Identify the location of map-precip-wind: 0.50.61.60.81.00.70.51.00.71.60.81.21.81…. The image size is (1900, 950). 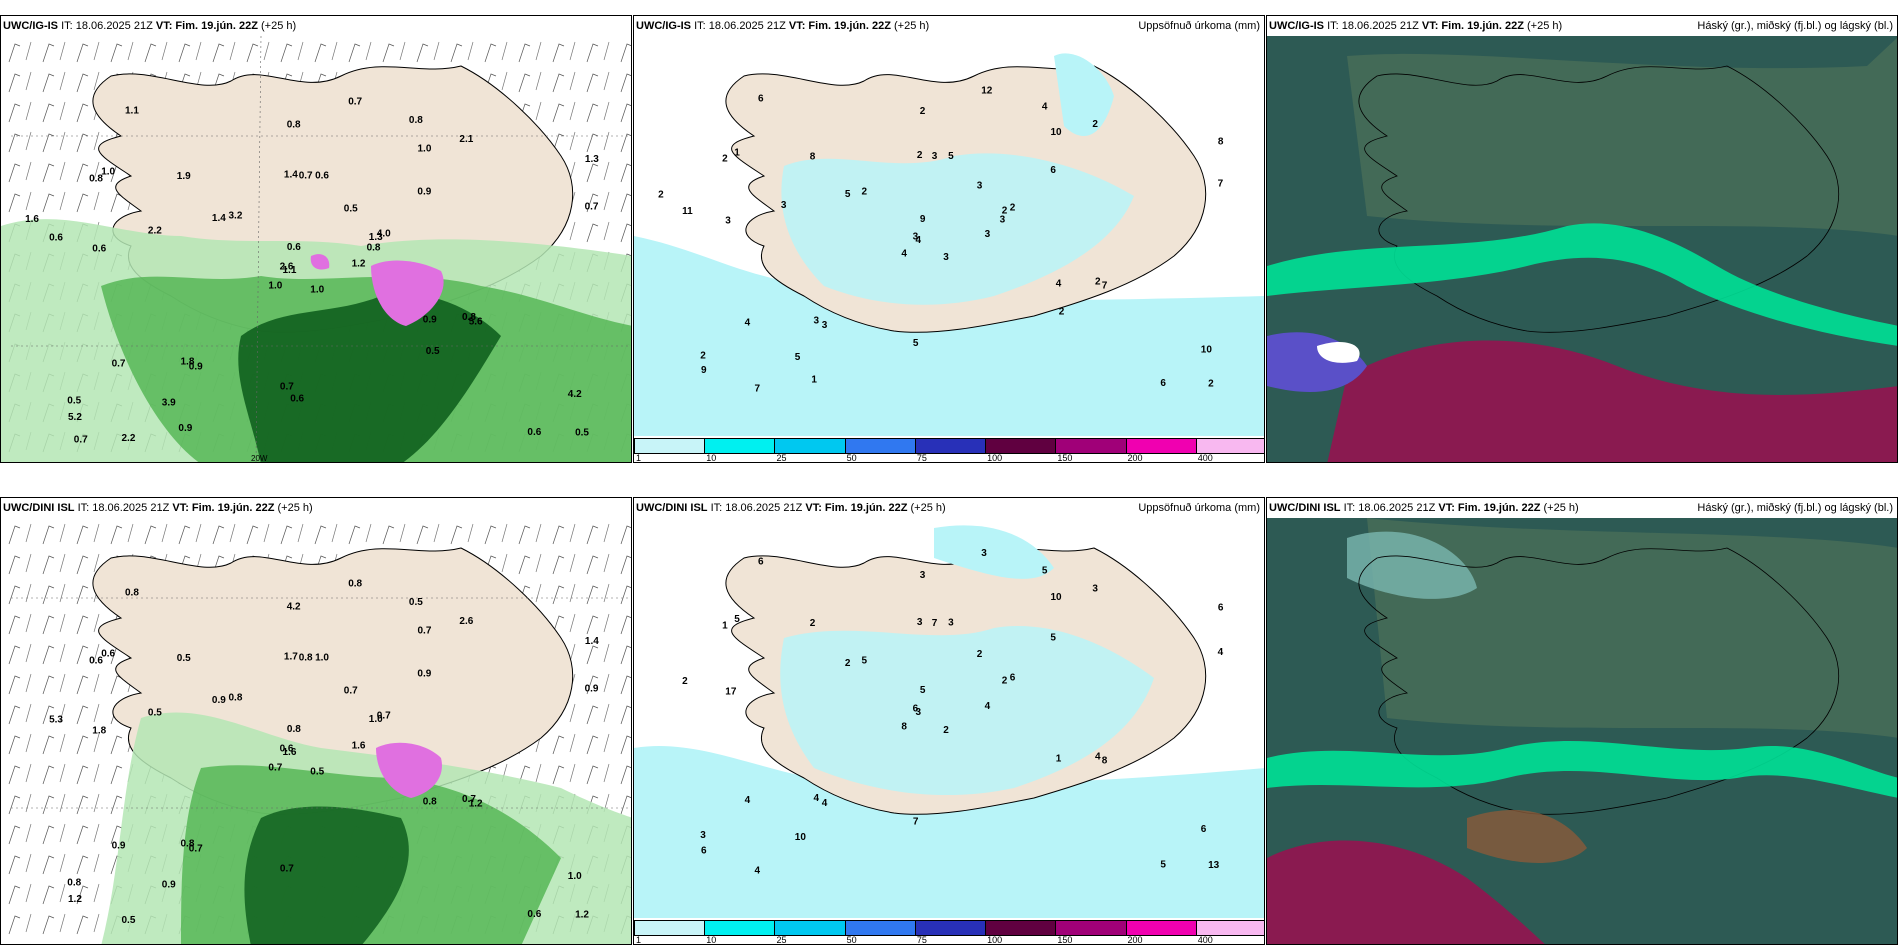
(316, 731).